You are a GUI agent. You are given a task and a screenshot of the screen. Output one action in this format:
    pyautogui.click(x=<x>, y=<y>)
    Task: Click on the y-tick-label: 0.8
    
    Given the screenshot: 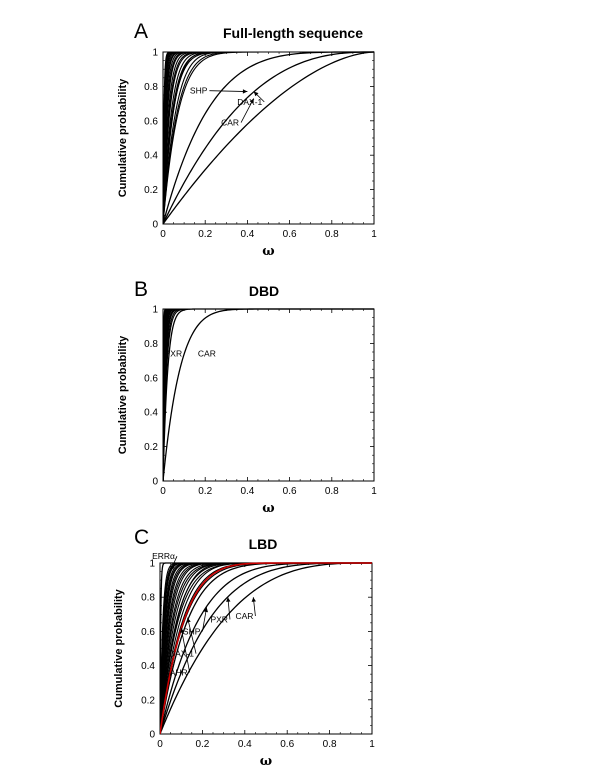 What is the action you would take?
    pyautogui.click(x=151, y=87)
    